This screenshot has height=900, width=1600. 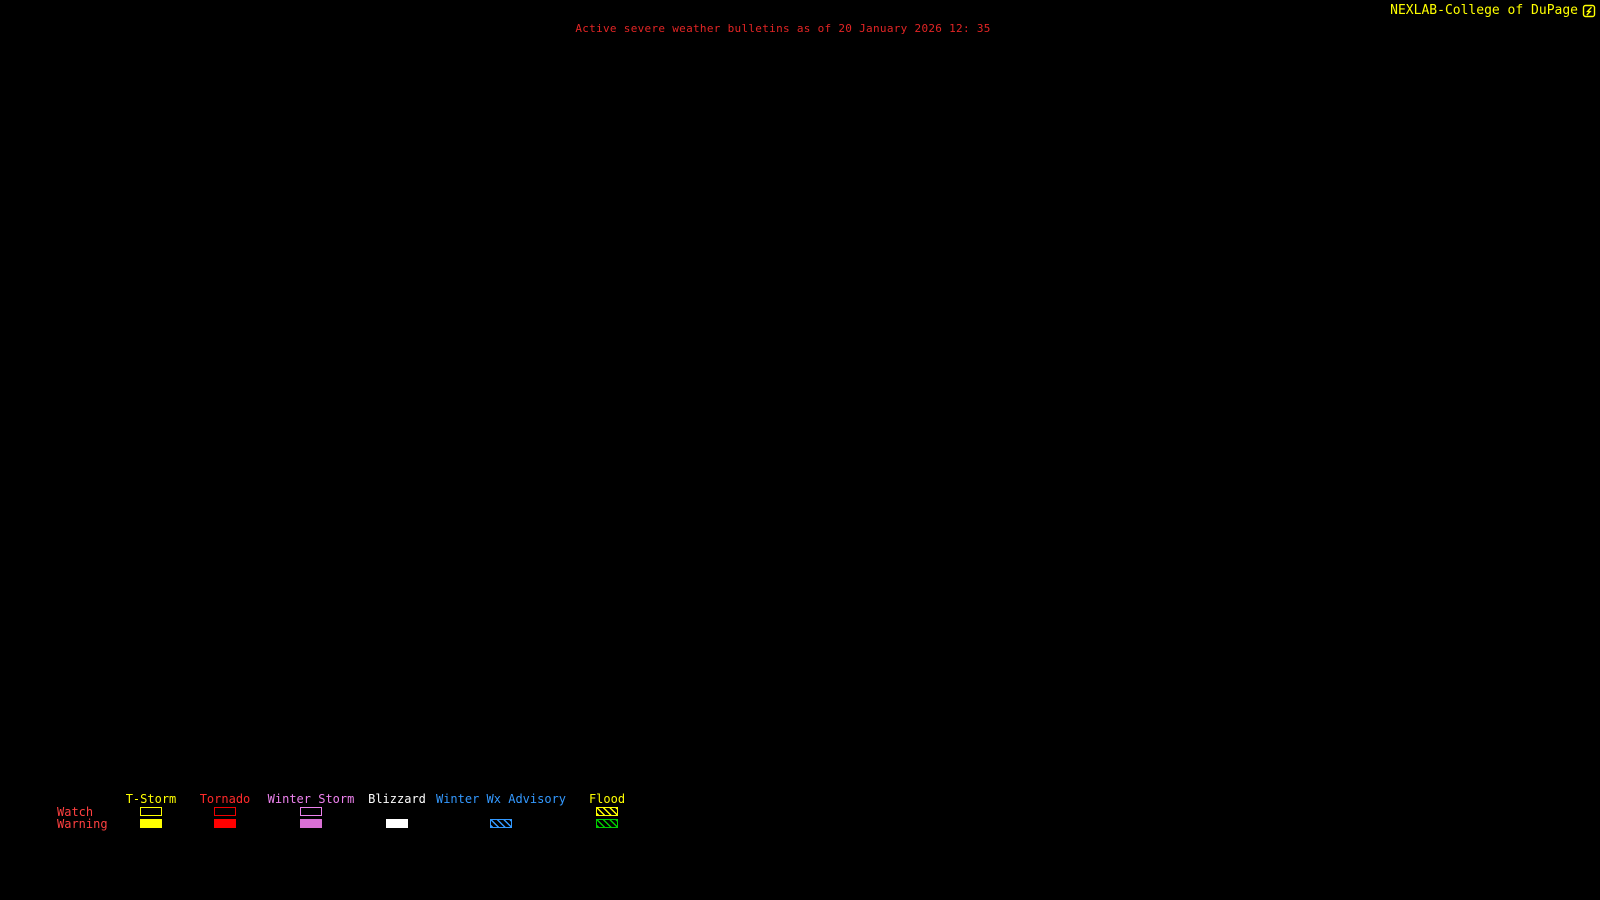 I want to click on brand: NEXLAB-College of DuPage, so click(x=1493, y=10).